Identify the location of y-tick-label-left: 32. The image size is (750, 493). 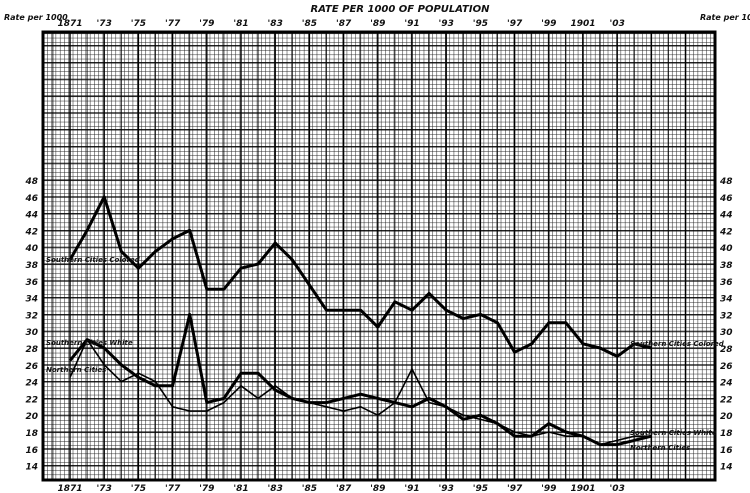
(31, 316).